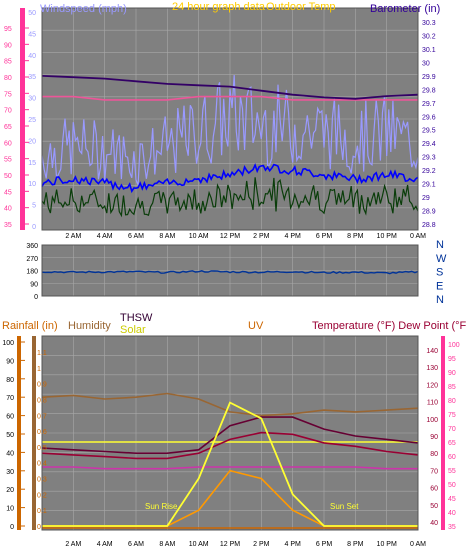  I want to click on uv-tick-label: 0.5, so click(42, 448).